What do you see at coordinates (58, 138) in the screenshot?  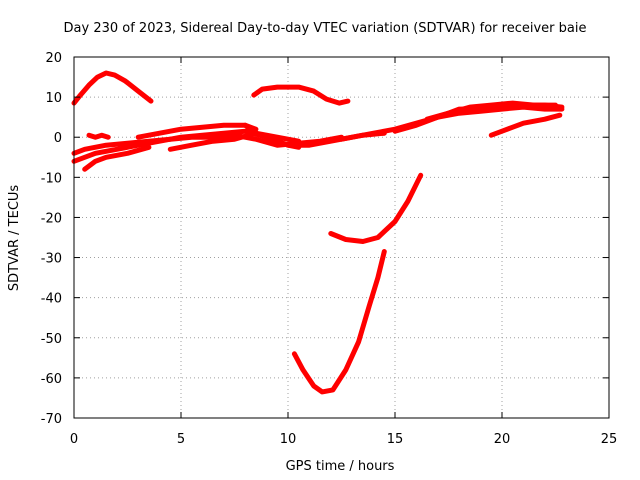 I see `y-tick-label: 0` at bounding box center [58, 138].